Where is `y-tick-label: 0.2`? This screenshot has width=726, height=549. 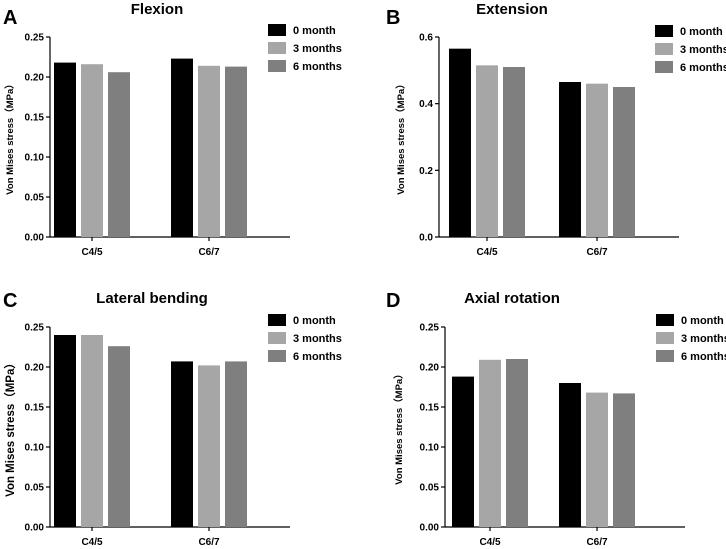 y-tick-label: 0.2 is located at coordinates (426, 171).